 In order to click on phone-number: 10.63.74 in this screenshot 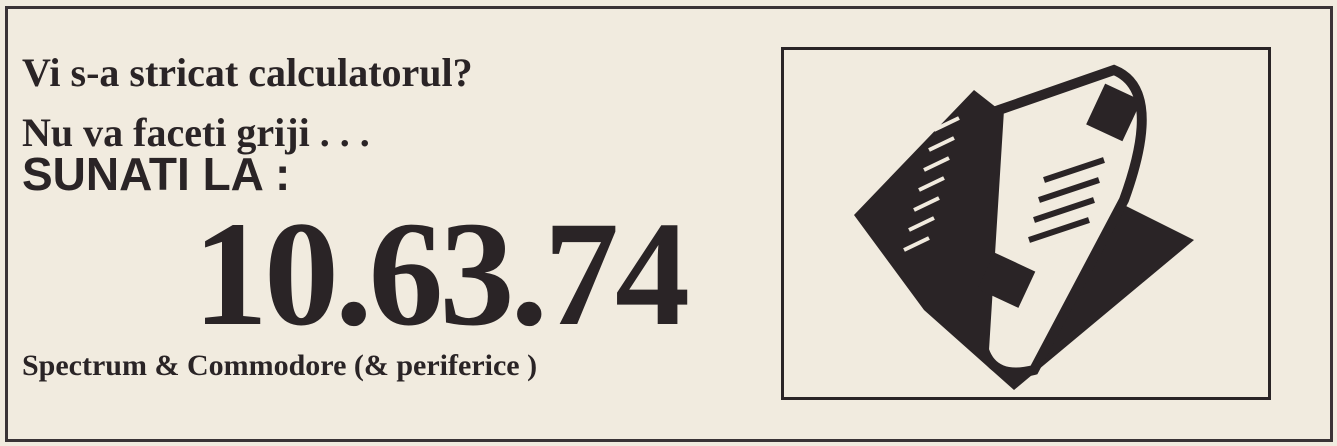, I will do `click(441, 274)`.